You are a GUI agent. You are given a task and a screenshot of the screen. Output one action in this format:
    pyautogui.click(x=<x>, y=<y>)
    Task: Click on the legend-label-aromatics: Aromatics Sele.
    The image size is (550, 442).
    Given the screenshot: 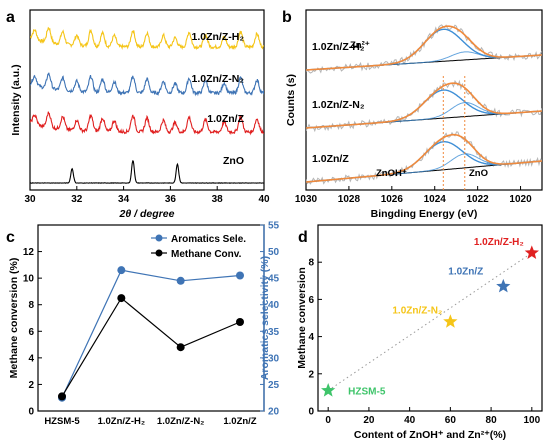 What is the action you would take?
    pyautogui.click(x=208, y=239)
    